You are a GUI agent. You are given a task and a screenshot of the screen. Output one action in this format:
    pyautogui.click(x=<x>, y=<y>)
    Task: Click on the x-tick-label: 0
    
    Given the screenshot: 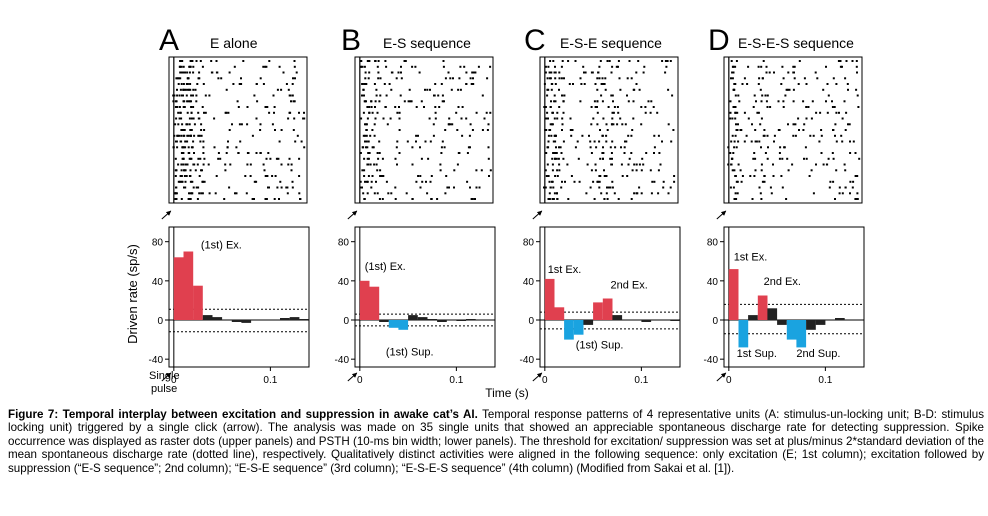 What is the action you would take?
    pyautogui.click(x=174, y=380)
    